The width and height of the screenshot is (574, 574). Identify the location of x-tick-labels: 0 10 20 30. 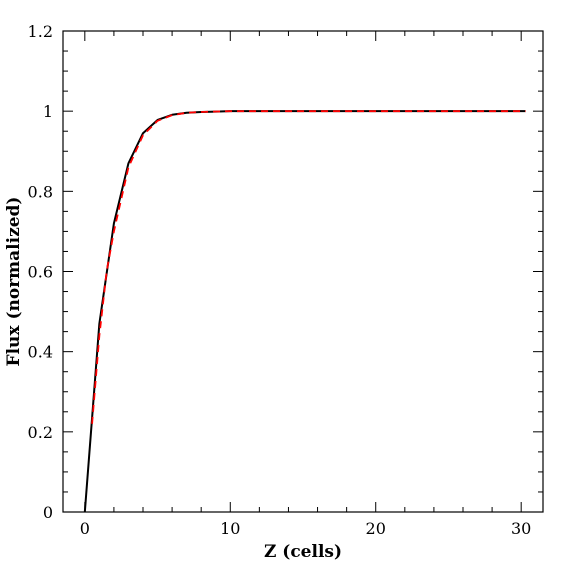
(306, 528).